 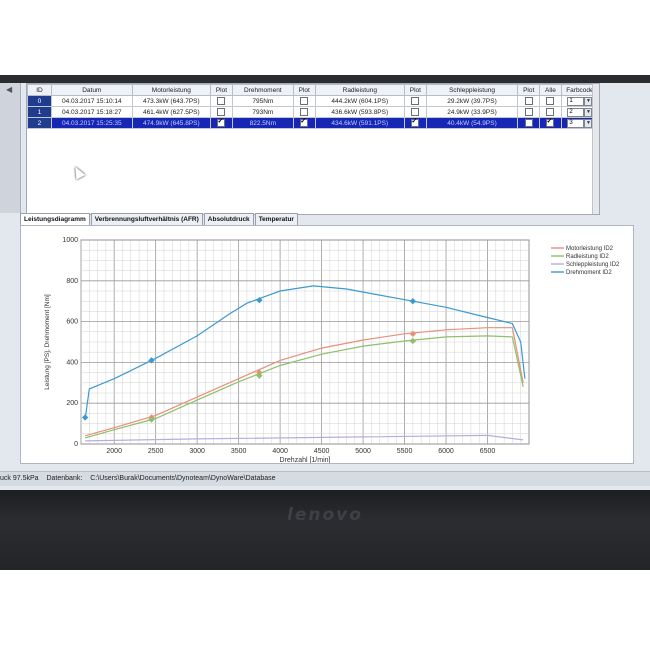 What do you see at coordinates (363, 451) in the screenshot?
I see `x-tick-label: 5000` at bounding box center [363, 451].